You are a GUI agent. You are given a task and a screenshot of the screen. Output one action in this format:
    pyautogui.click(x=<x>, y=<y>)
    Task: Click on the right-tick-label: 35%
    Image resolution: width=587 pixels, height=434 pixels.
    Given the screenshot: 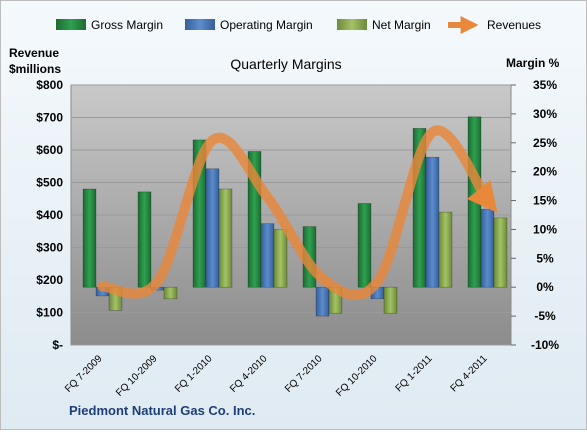 What is the action you would take?
    pyautogui.click(x=545, y=85)
    